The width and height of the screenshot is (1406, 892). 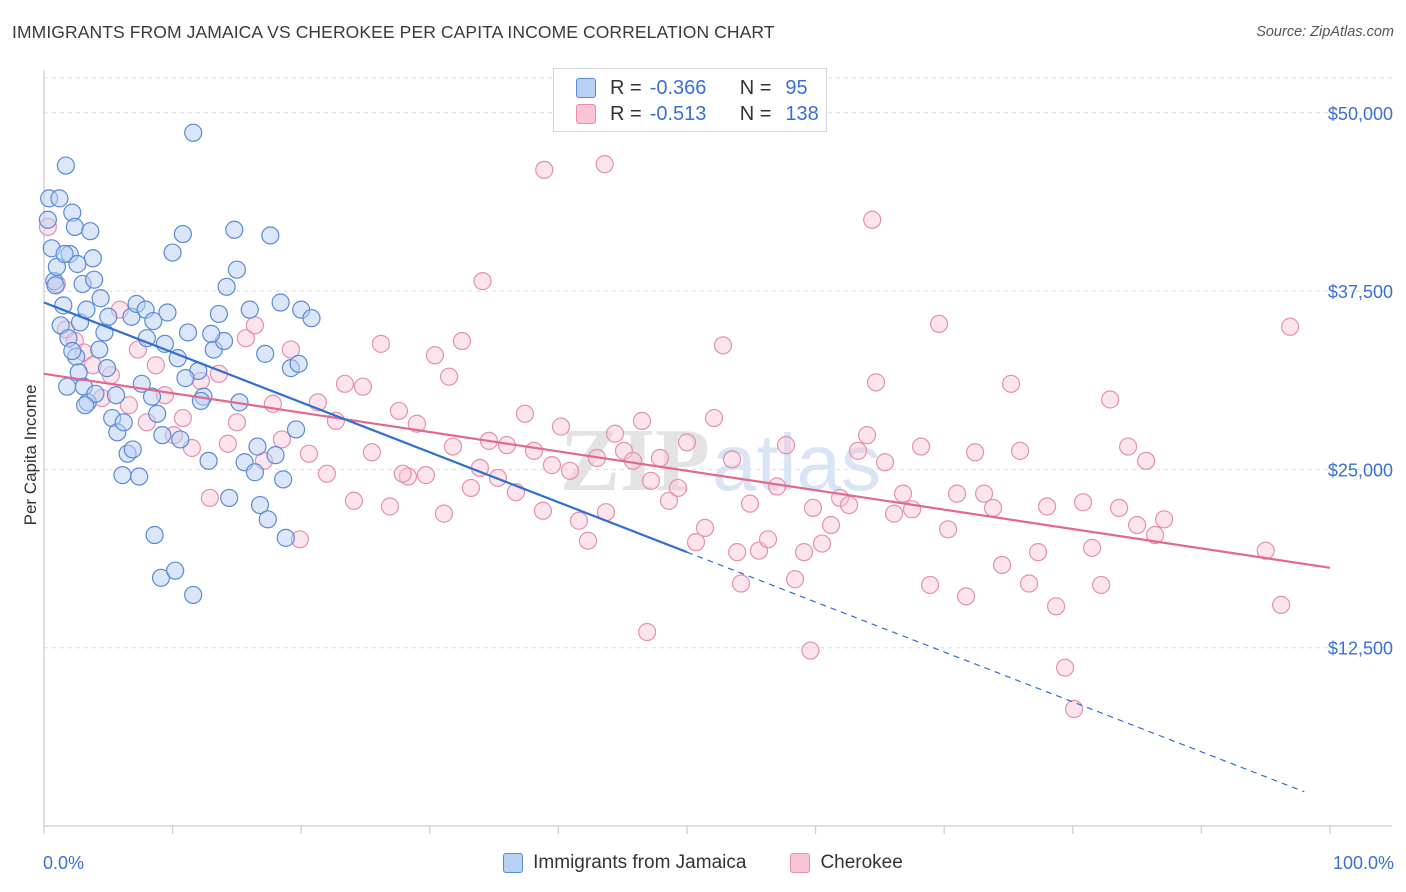 I want to click on jamaica-trend-extension, so click(x=995, y=672).